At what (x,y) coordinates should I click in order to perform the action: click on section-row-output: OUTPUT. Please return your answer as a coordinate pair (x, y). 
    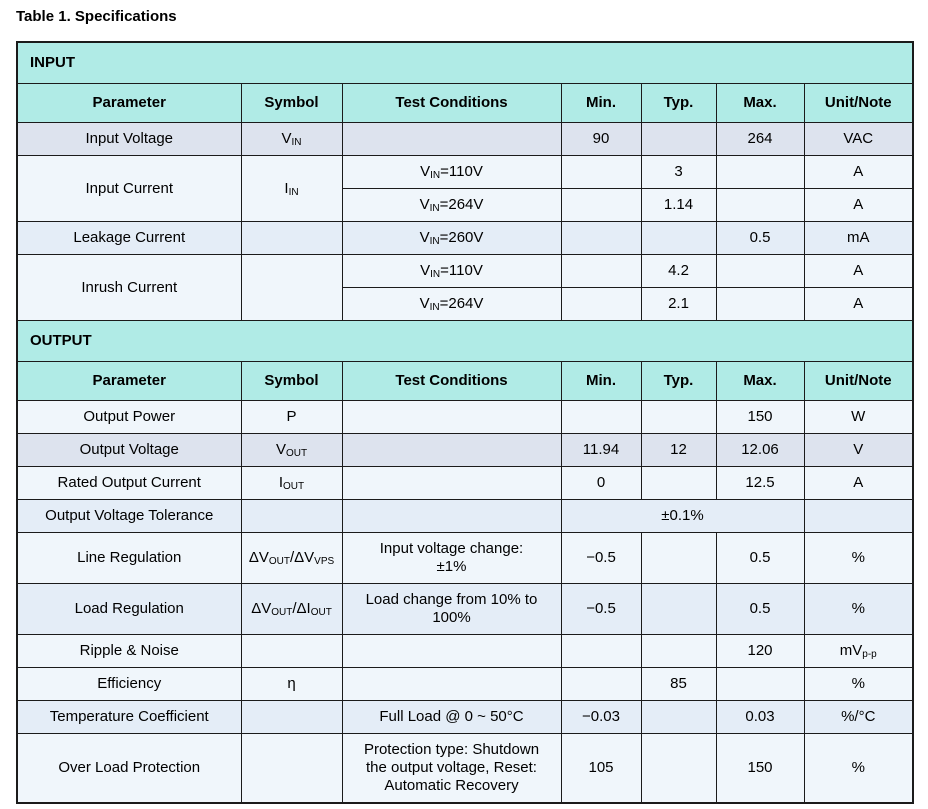
    Looking at the image, I should click on (465, 341).